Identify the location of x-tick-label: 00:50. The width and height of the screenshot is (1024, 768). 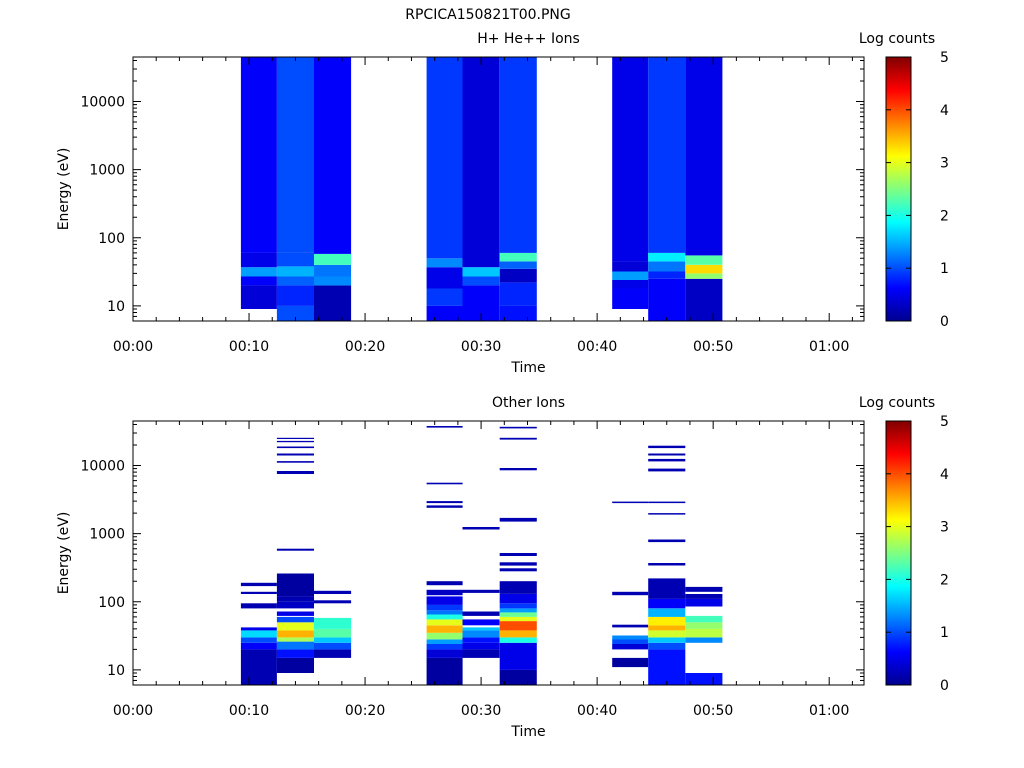
(713, 347).